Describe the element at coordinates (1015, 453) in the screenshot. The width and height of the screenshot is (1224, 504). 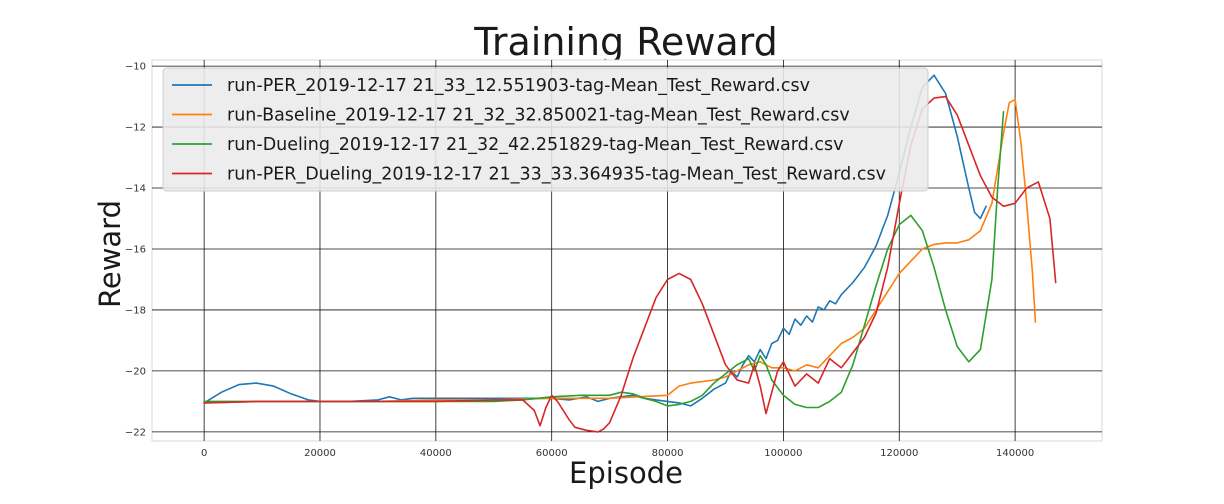
I see `x-tick-label: 140000` at that location.